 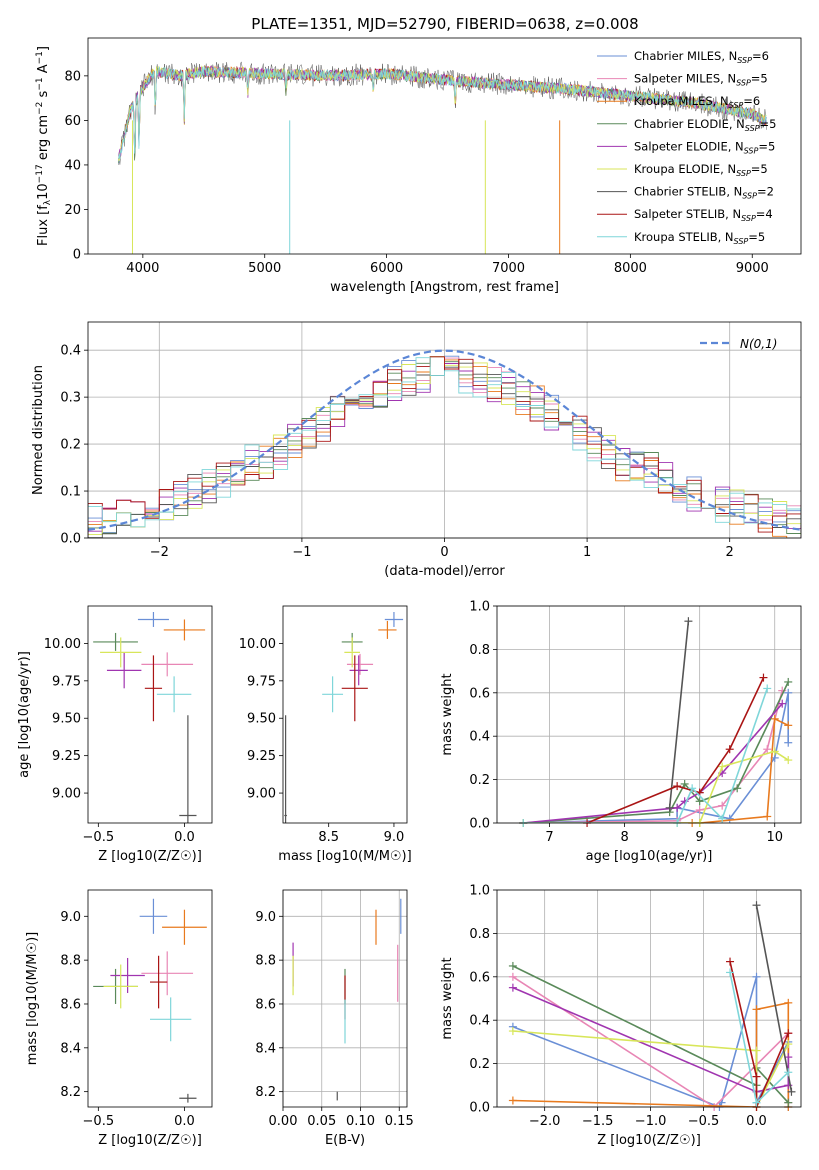 I want to click on legend-entry: Salpeter ELODIE, NSSP=5, so click(x=704, y=147).